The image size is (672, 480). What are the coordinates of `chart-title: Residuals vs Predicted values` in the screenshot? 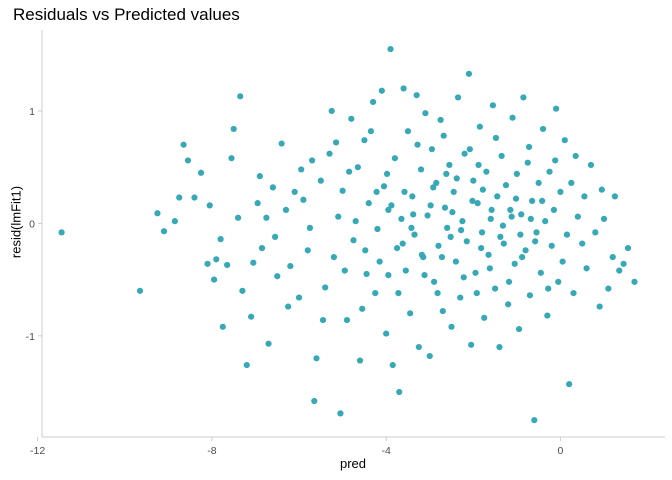 It's located at (126, 14).